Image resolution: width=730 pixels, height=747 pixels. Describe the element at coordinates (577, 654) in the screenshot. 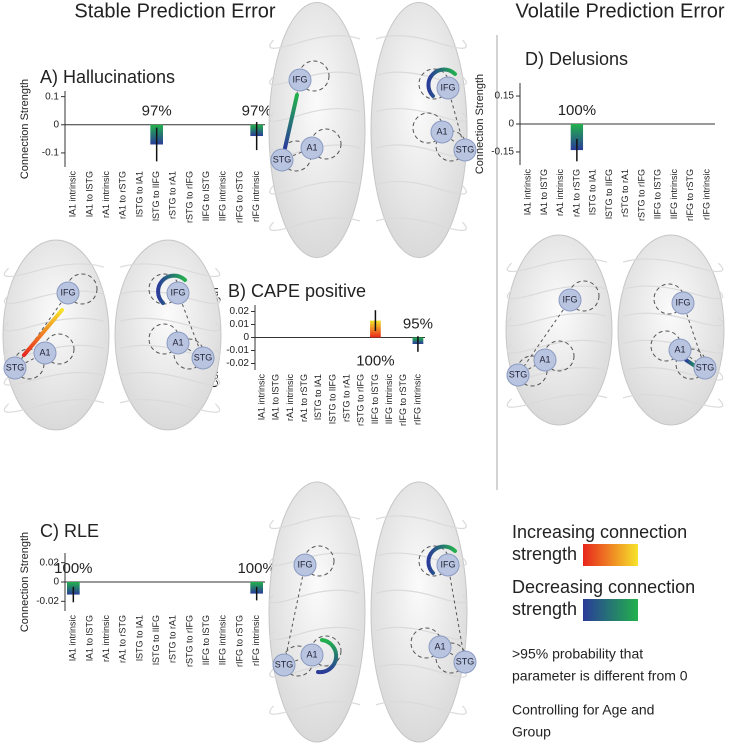

I see `legend-note: >95% probability that` at that location.